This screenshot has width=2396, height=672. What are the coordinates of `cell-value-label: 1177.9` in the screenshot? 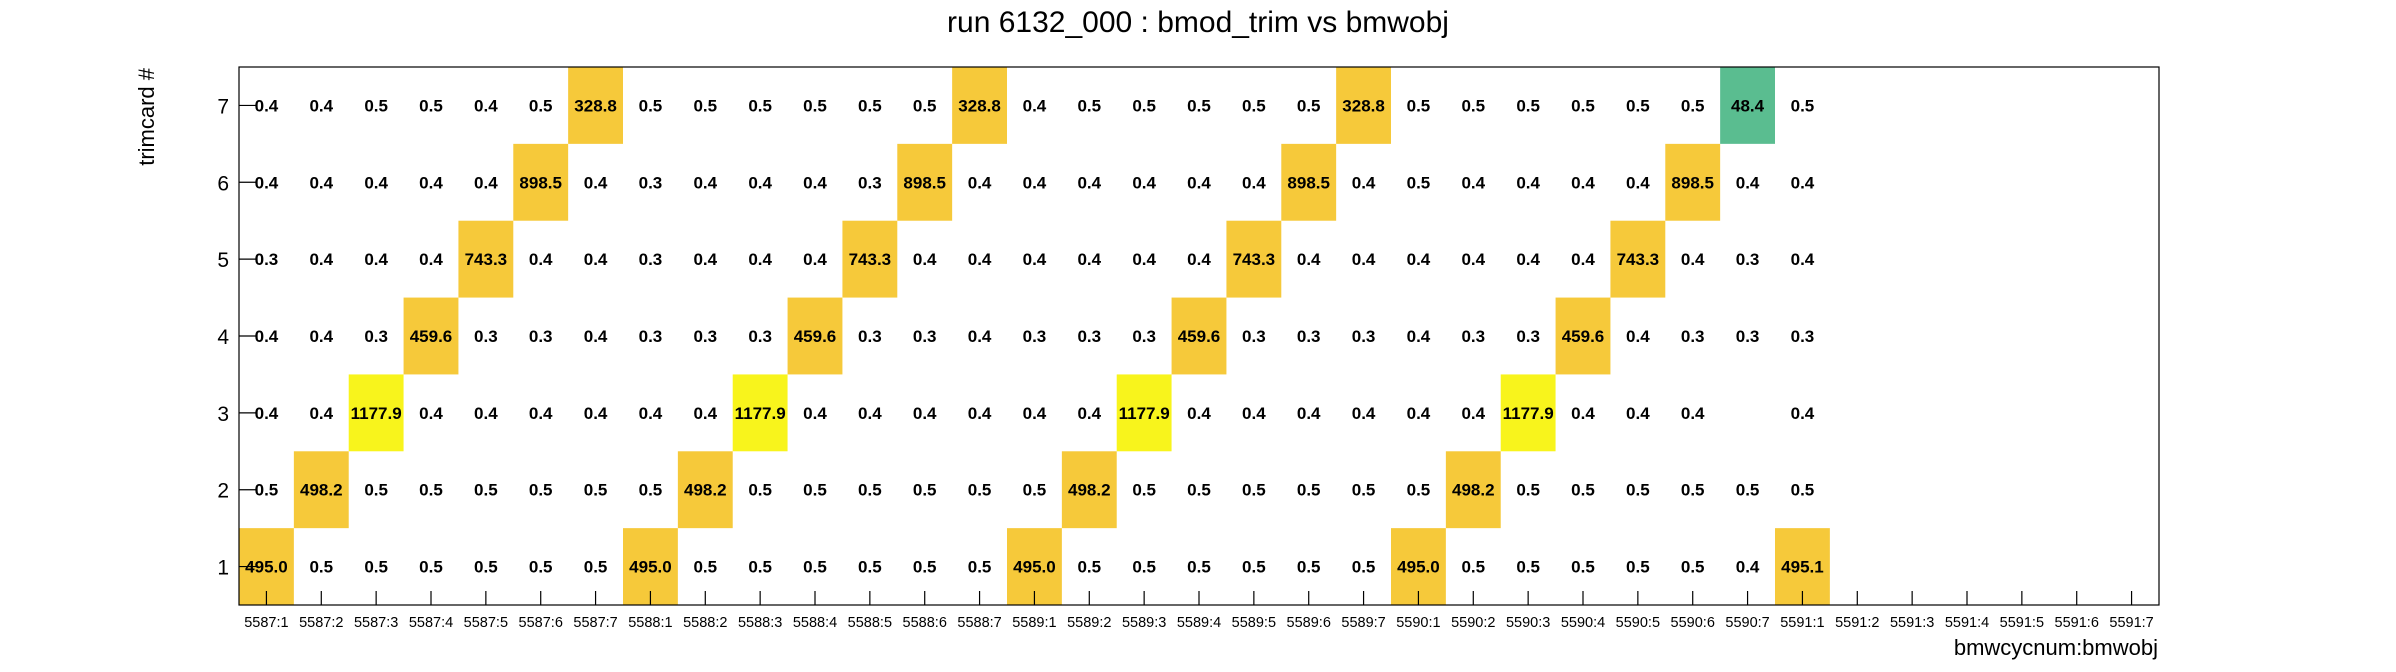 It's located at (1144, 413).